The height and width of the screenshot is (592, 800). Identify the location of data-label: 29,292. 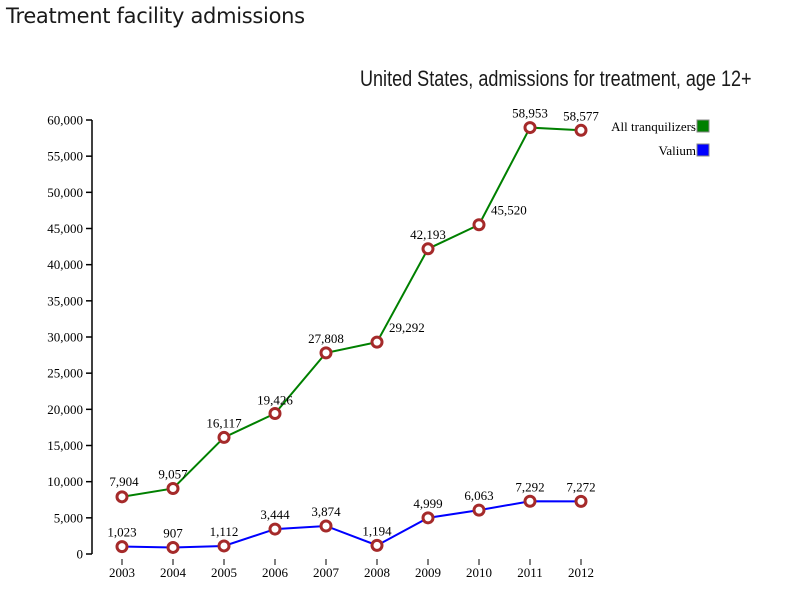
(407, 327).